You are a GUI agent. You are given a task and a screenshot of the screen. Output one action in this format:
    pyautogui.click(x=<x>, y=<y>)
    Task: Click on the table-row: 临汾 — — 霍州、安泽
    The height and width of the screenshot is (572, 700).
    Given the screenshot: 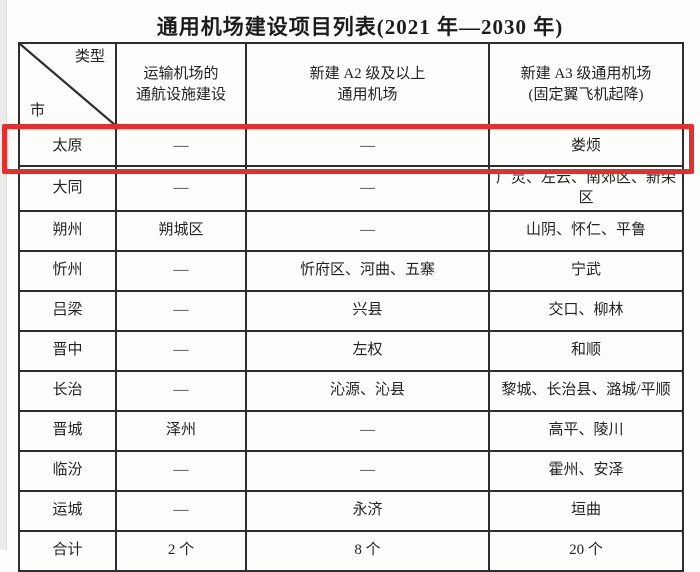 What is the action you would take?
    pyautogui.click(x=351, y=470)
    